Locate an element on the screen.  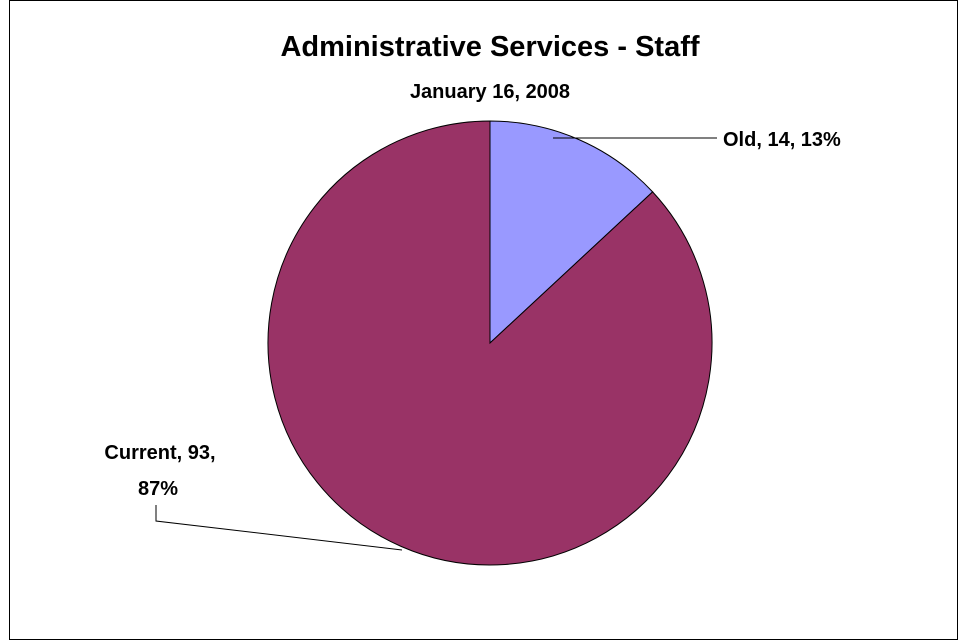
pie-slice-old is located at coordinates (571, 232).